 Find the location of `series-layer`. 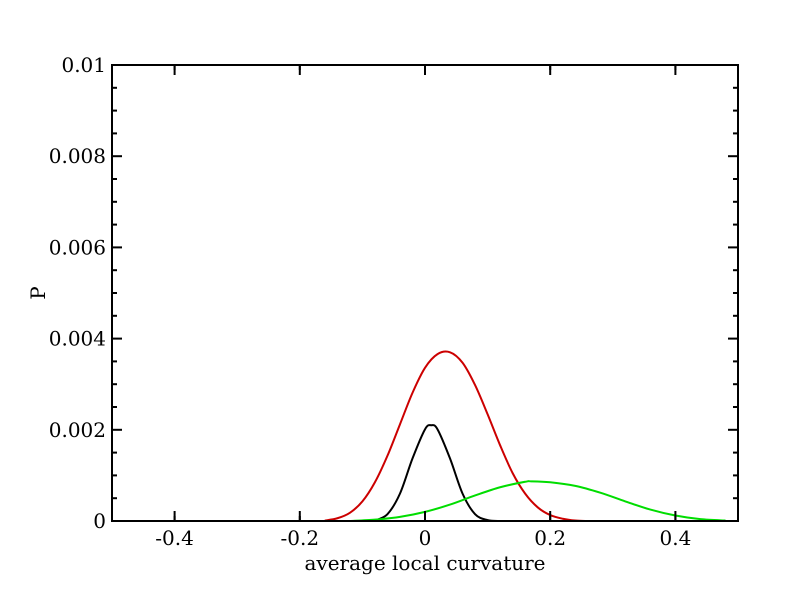

series-layer is located at coordinates (525, 436).